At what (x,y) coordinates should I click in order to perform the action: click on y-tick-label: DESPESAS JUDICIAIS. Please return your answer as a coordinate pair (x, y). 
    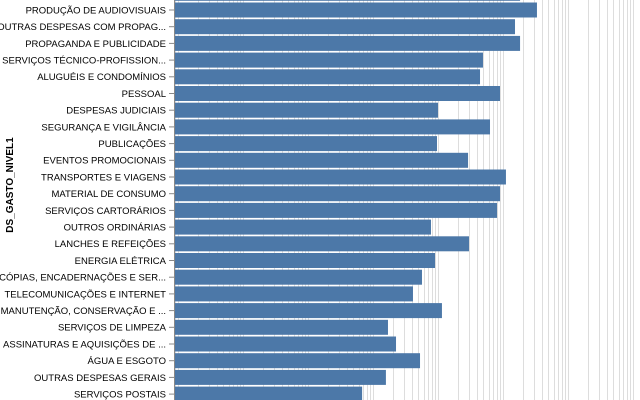
    Looking at the image, I should click on (116, 111).